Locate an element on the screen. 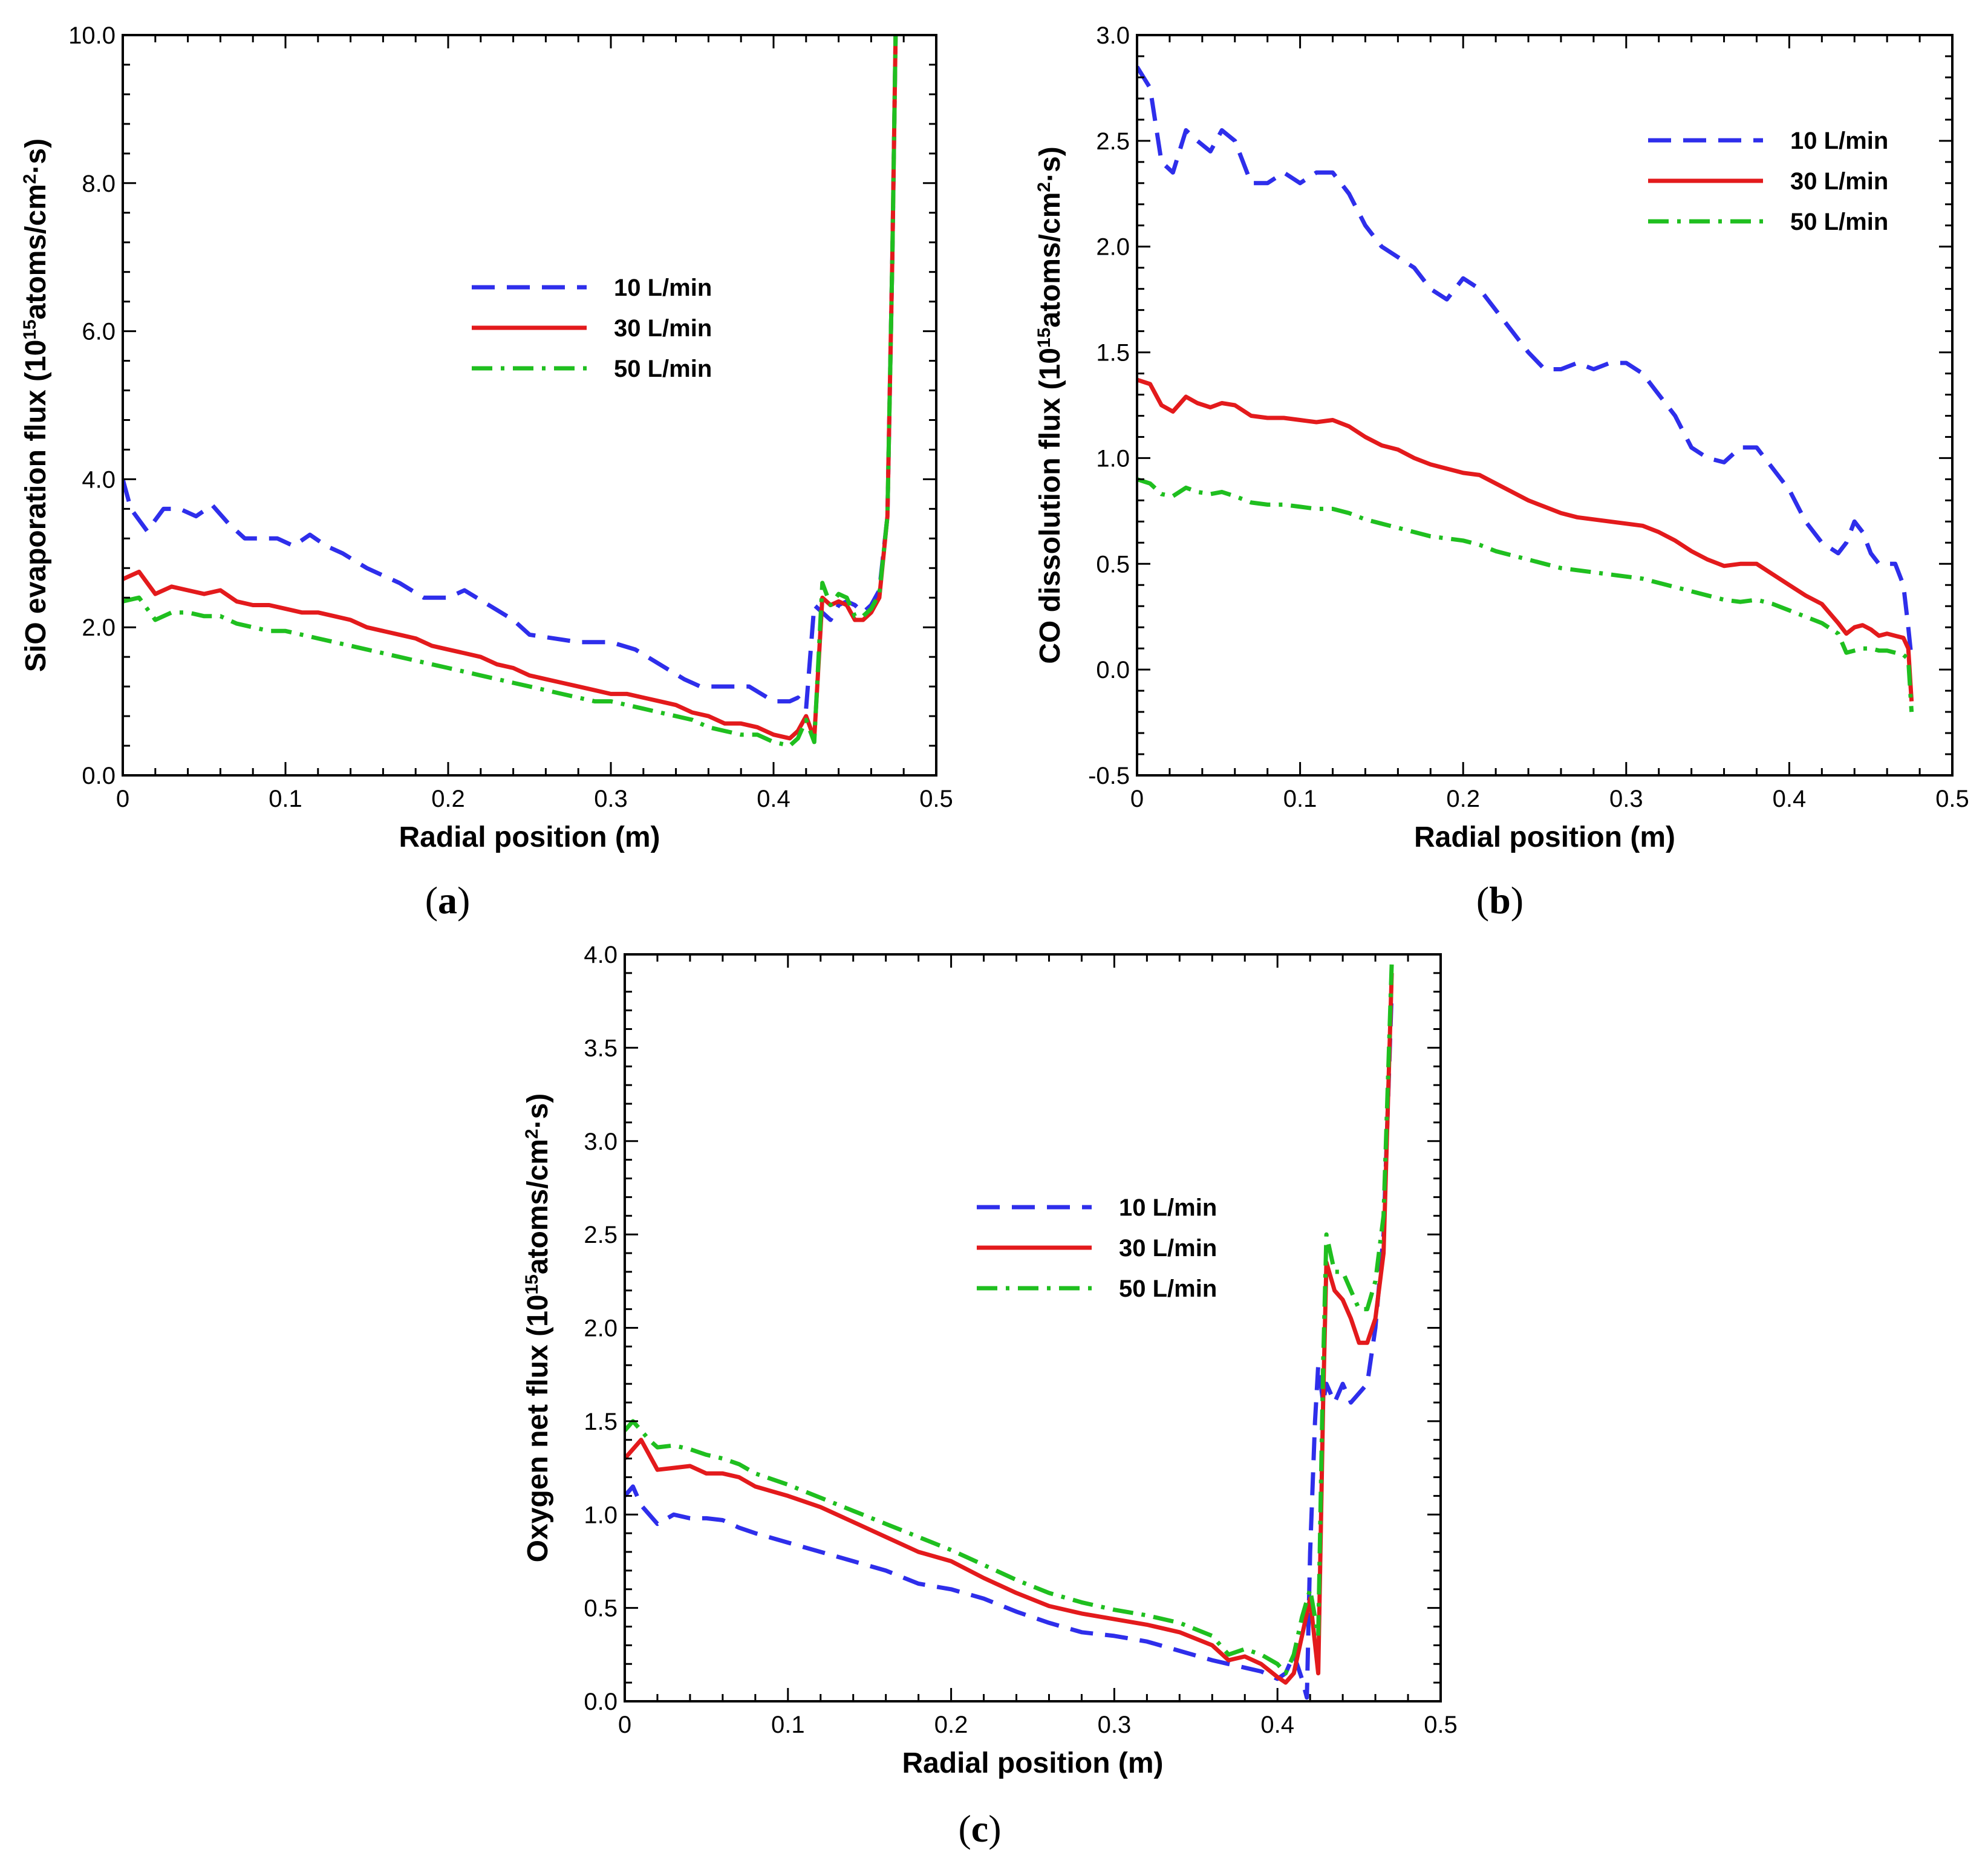  y-tick-label: 6.0 is located at coordinates (99, 332).